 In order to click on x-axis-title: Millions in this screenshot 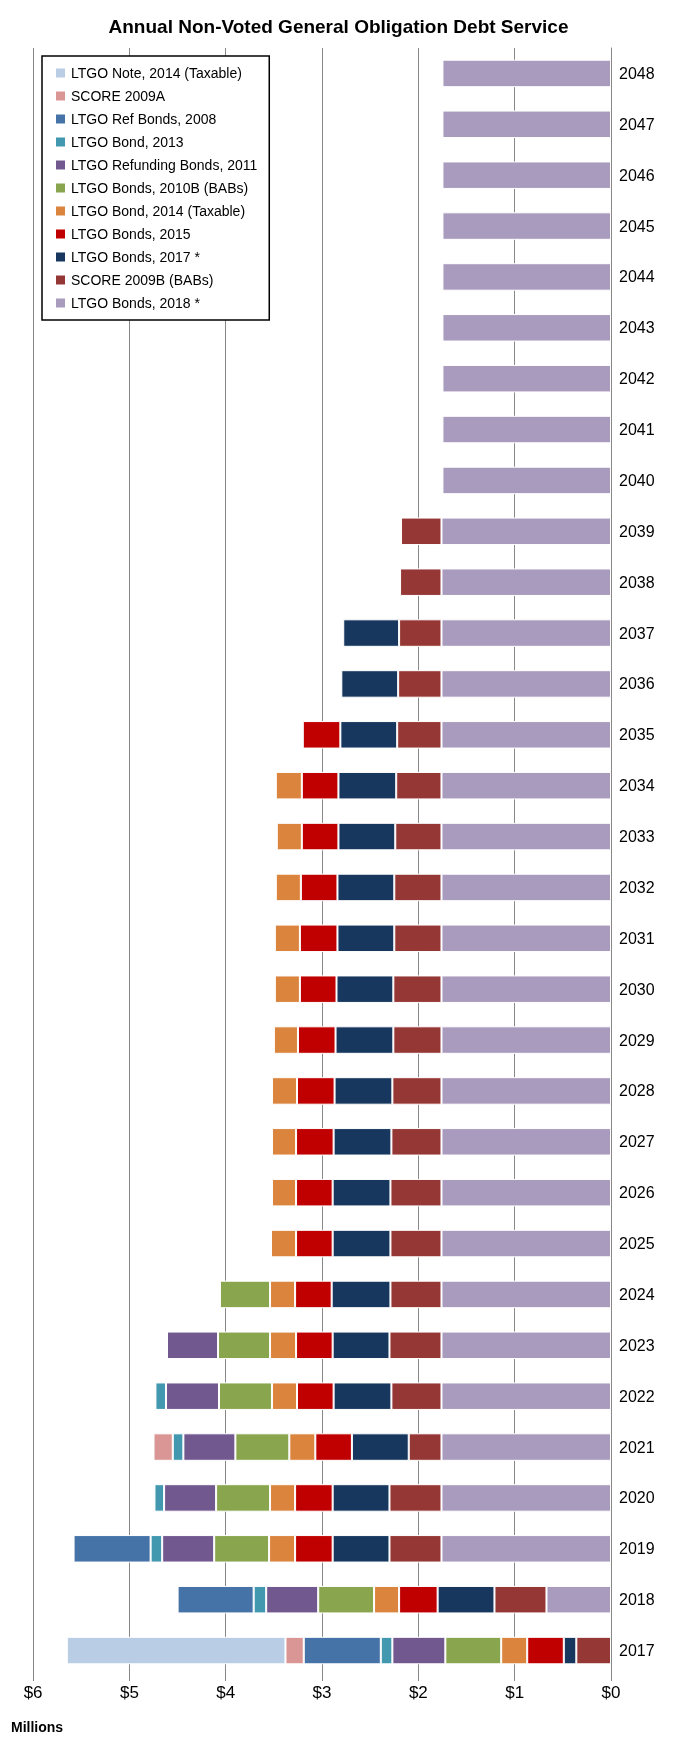, I will do `click(37, 1727)`.